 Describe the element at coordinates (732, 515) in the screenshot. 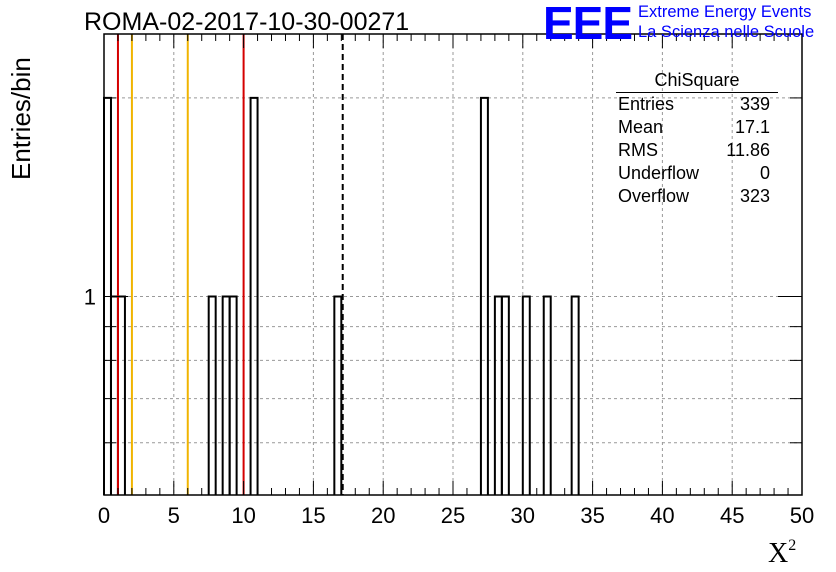

I see `x-tick-label: 45` at that location.